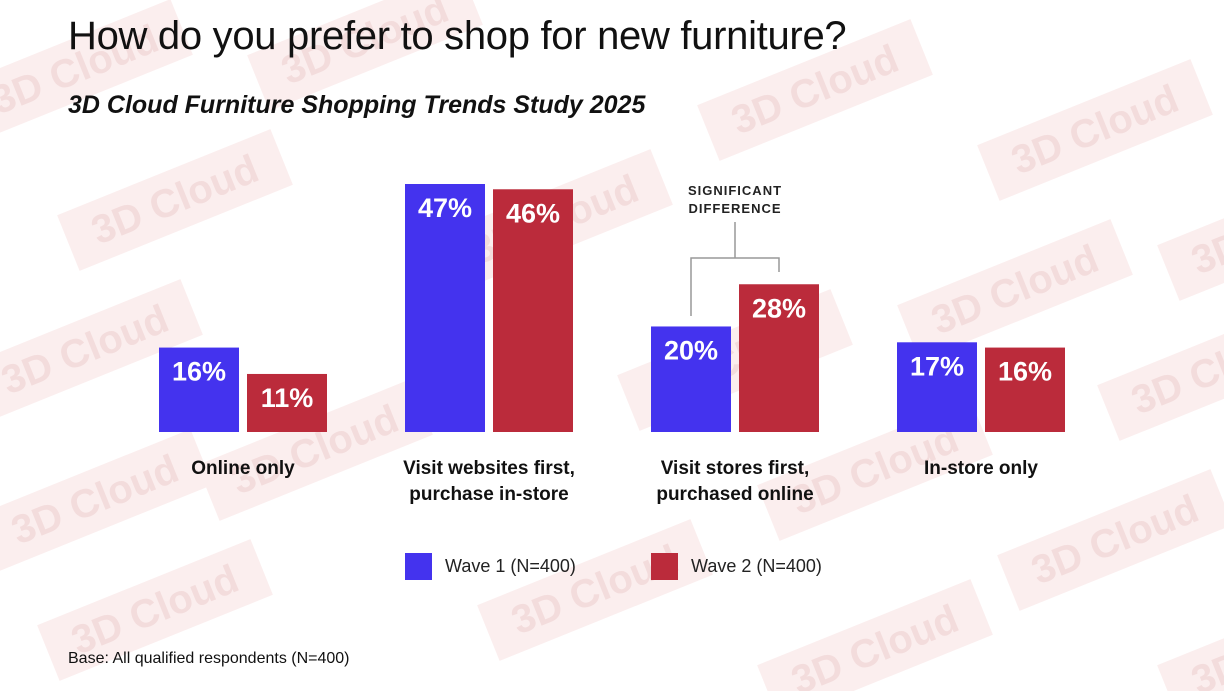  What do you see at coordinates (488, 494) in the screenshot?
I see `category-label: purchase in-store` at bounding box center [488, 494].